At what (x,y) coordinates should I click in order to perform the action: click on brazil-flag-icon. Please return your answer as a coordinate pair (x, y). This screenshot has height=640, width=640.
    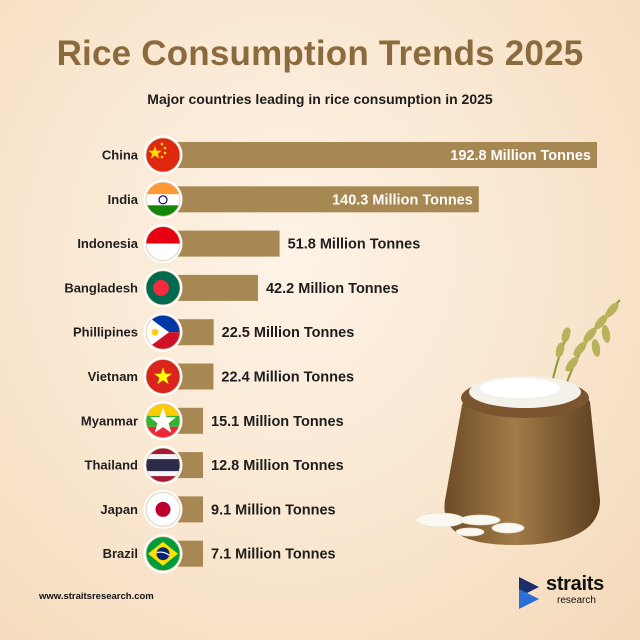
    Looking at the image, I should click on (163, 554).